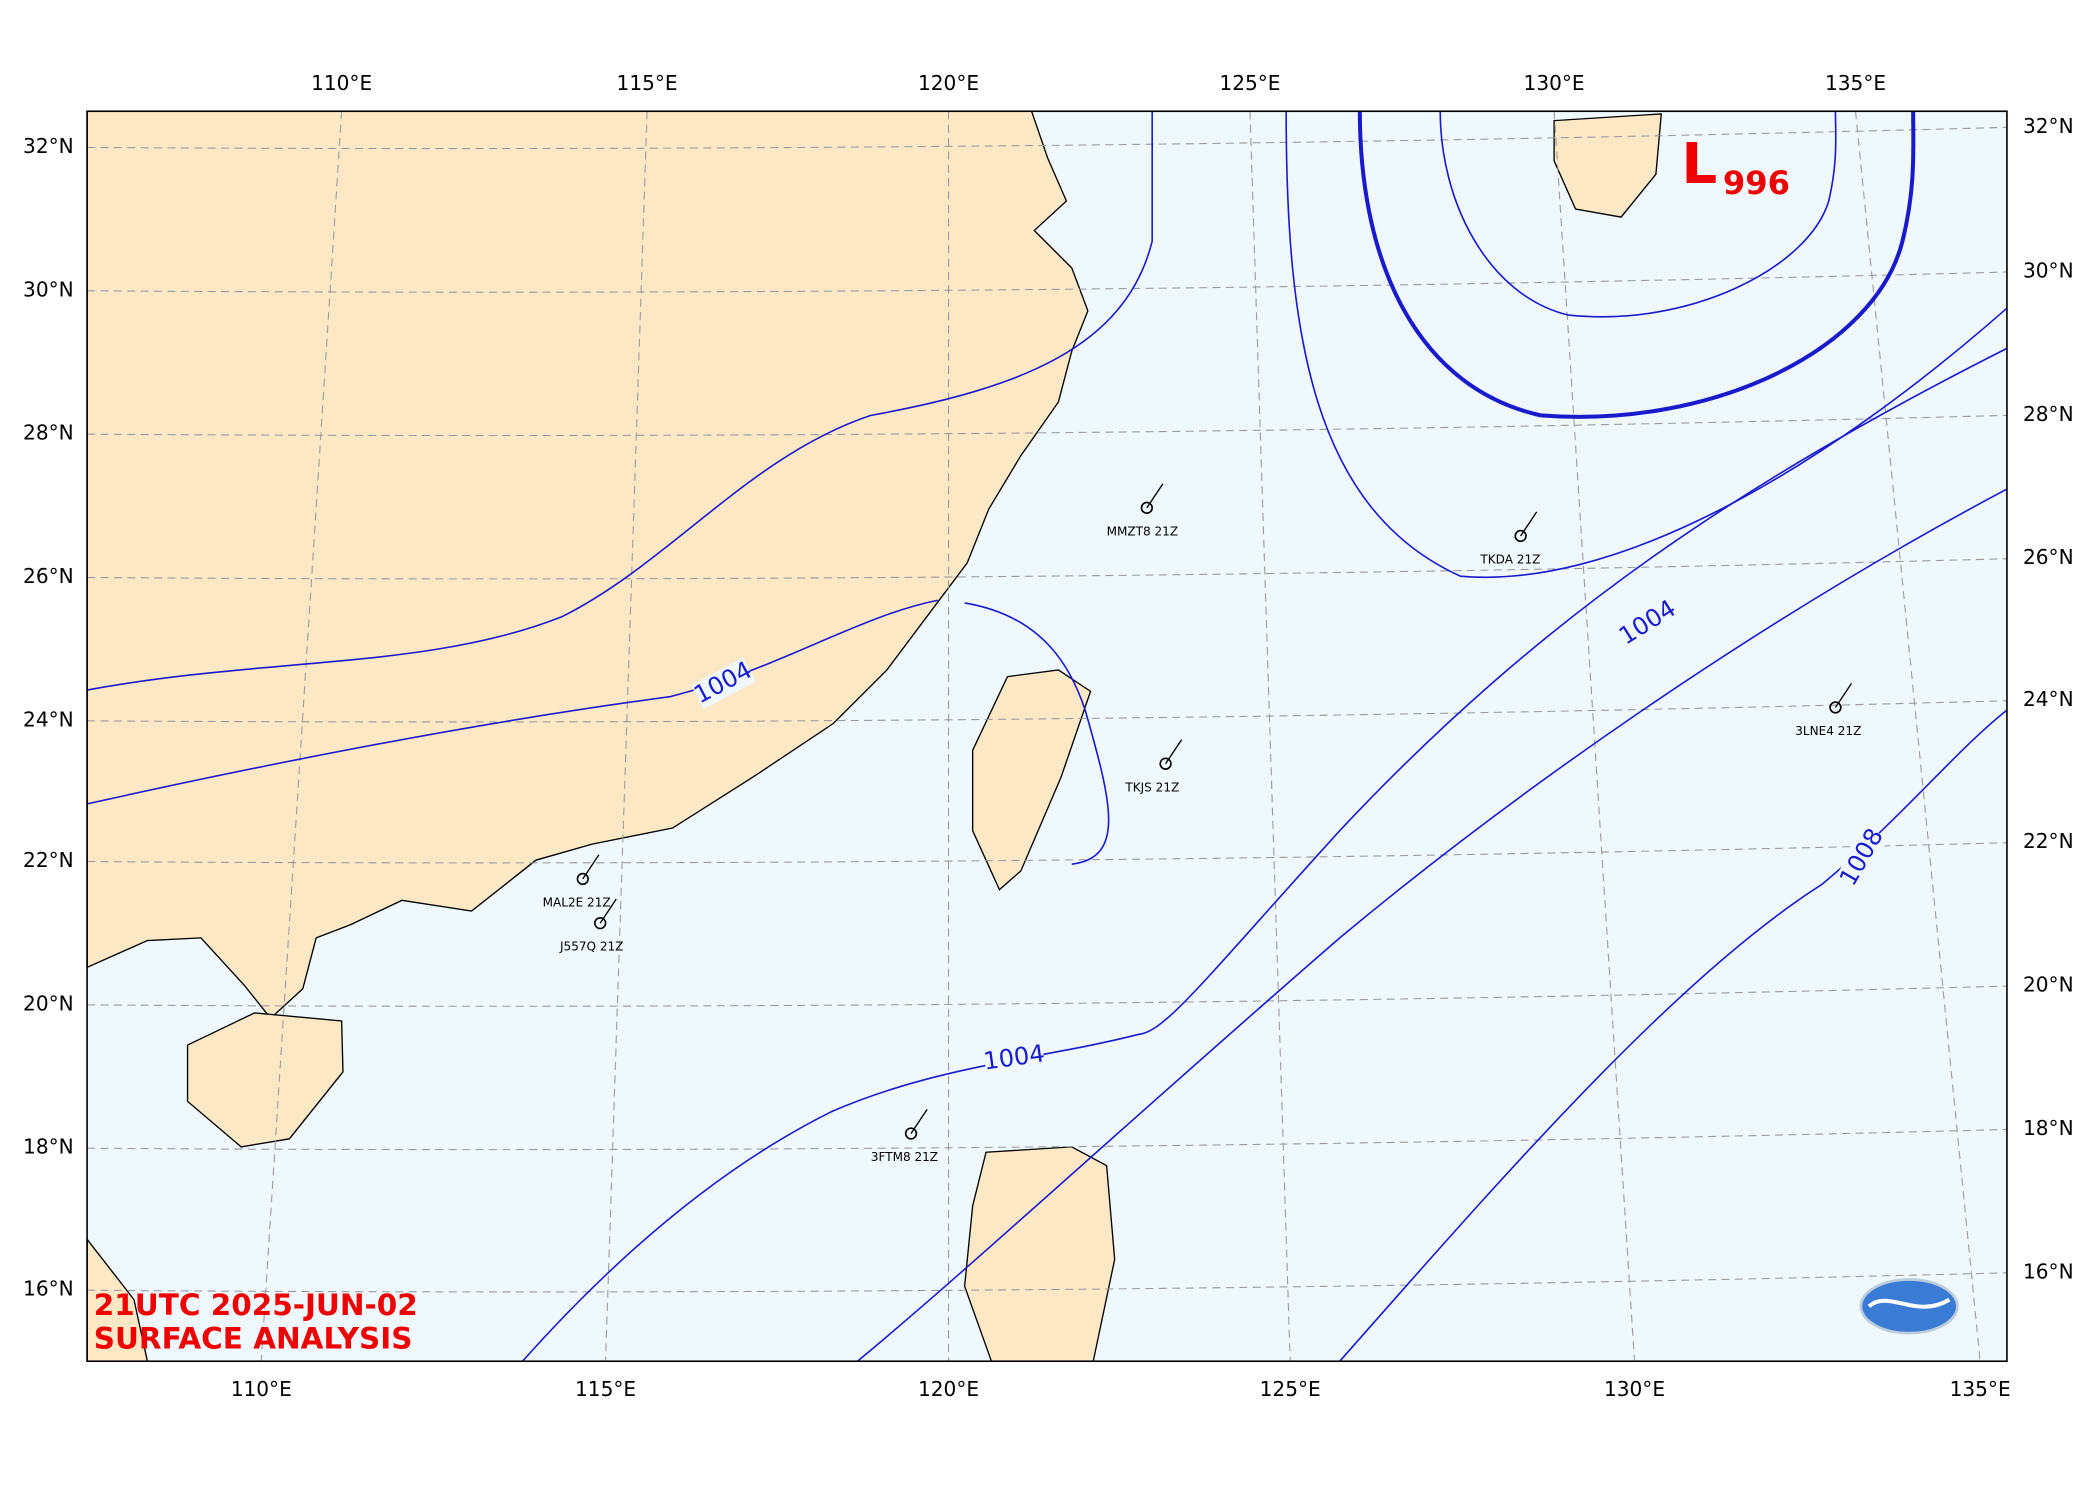 The width and height of the screenshot is (2090, 1510). I want to click on hainan, so click(265, 1080).